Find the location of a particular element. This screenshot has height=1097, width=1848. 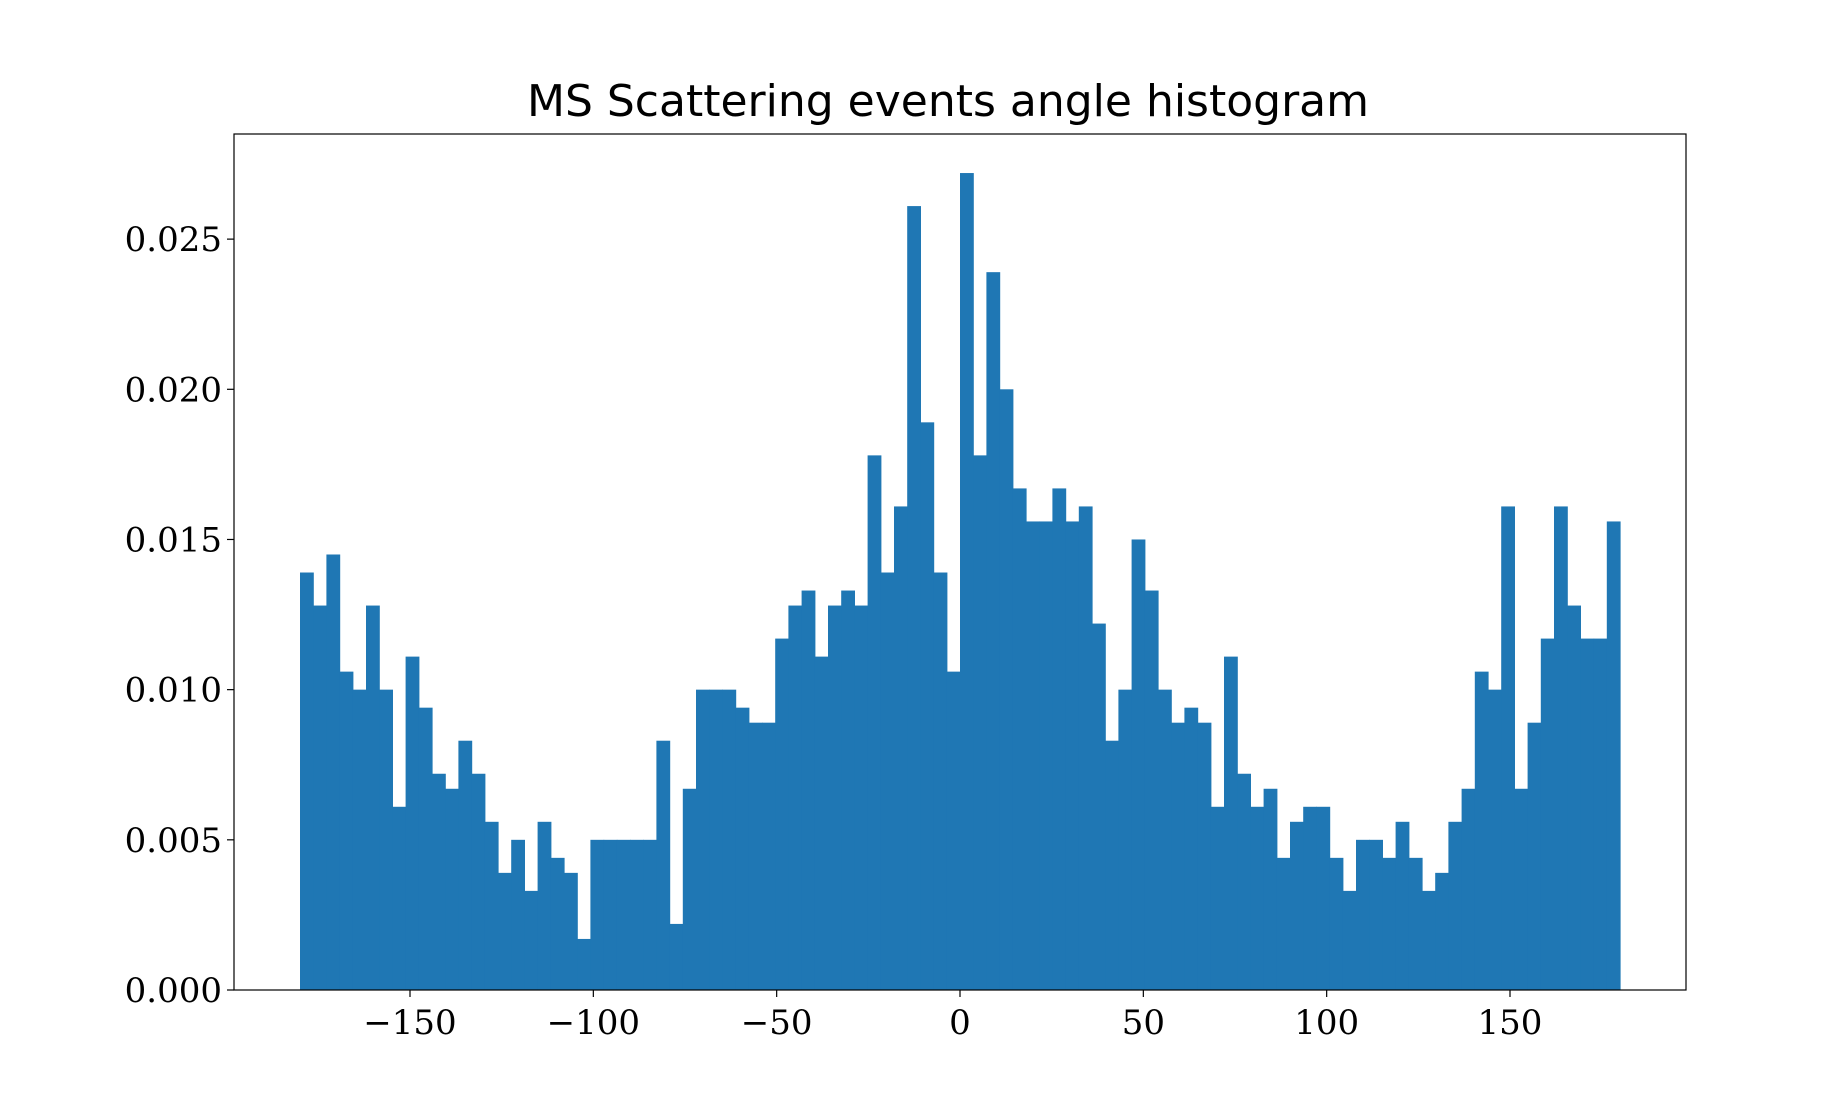

x-tick-label: 150 is located at coordinates (1510, 1023).